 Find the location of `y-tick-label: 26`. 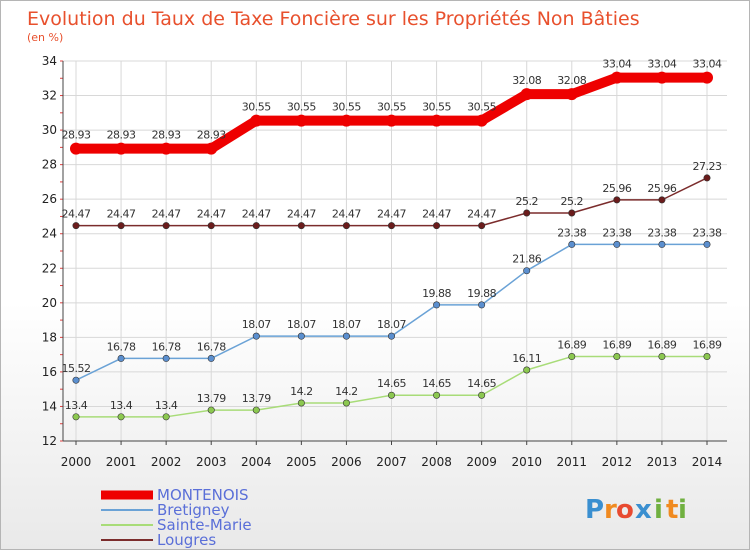

y-tick-label: 26 is located at coordinates (49, 199).